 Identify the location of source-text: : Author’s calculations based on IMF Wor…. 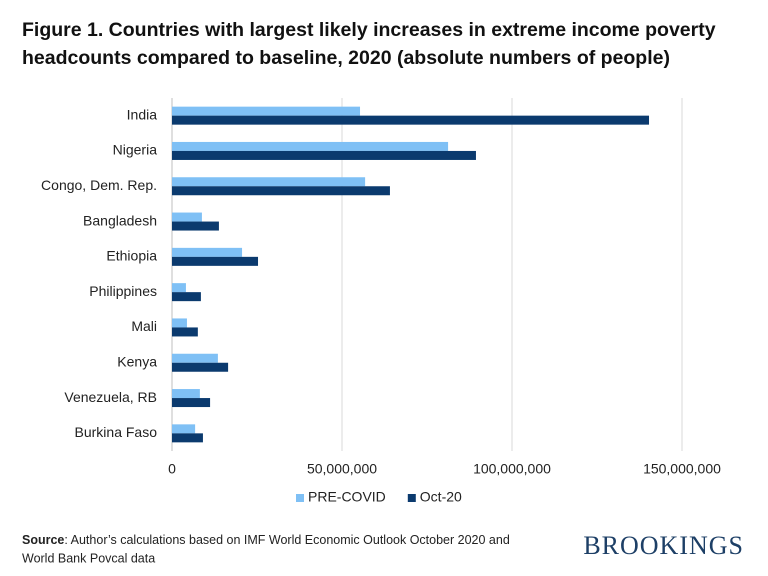
(286, 540).